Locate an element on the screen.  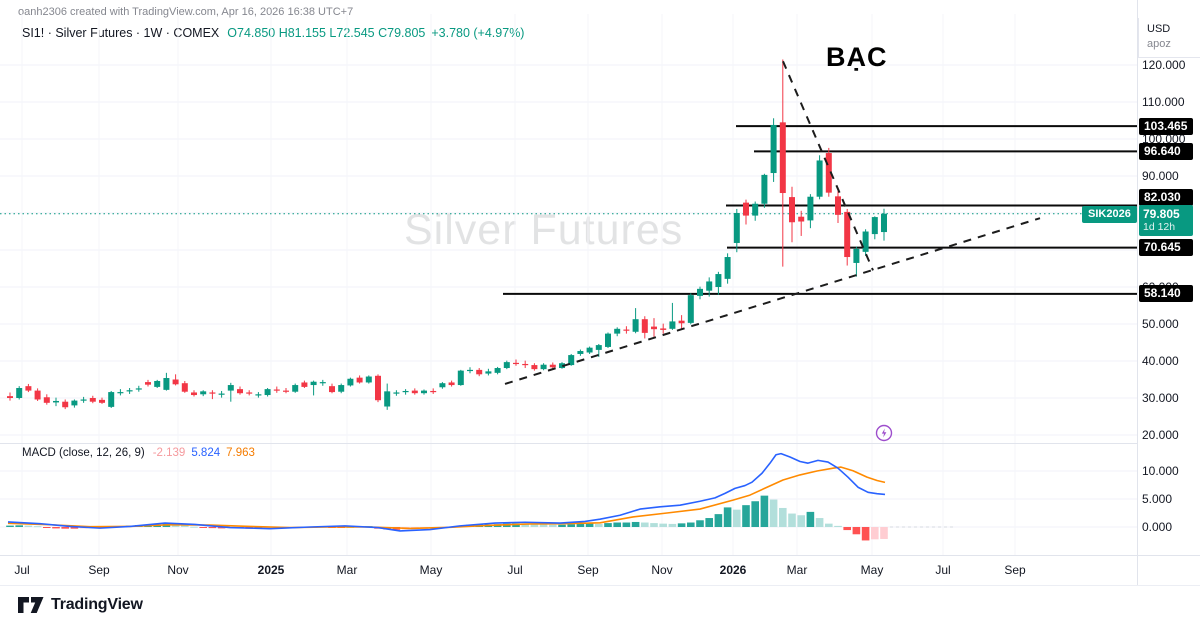
time-tick-label: 2026 is located at coordinates (733, 570).